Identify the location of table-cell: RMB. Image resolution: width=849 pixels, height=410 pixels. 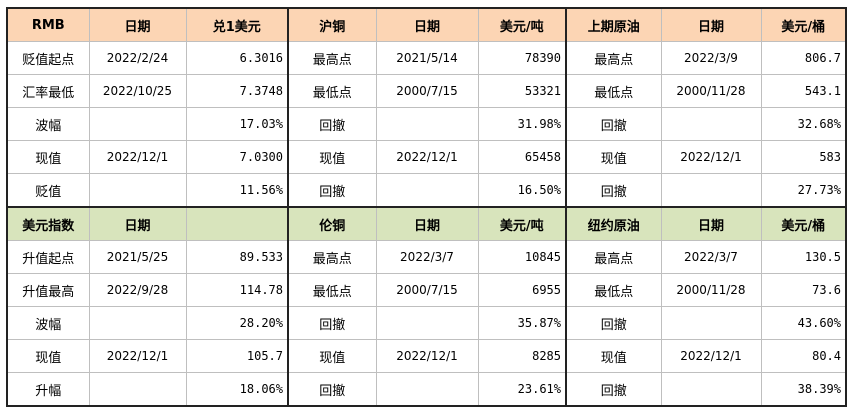
(48, 24).